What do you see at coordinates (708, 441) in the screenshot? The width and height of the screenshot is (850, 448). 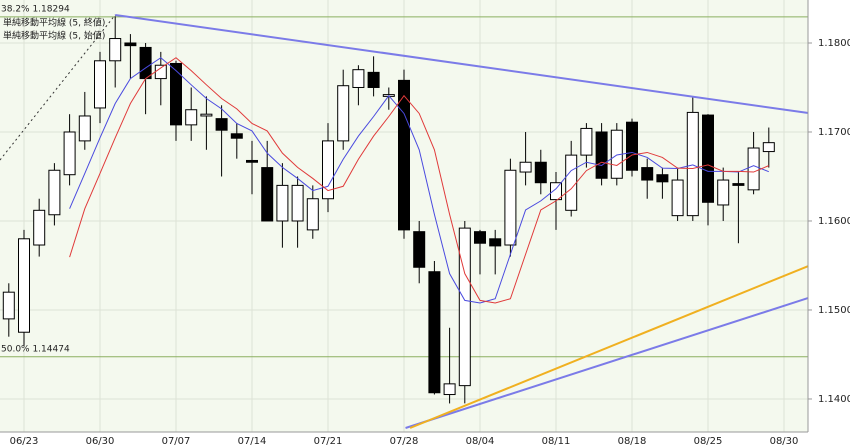 I see `x-tick-label: 08/25` at bounding box center [708, 441].